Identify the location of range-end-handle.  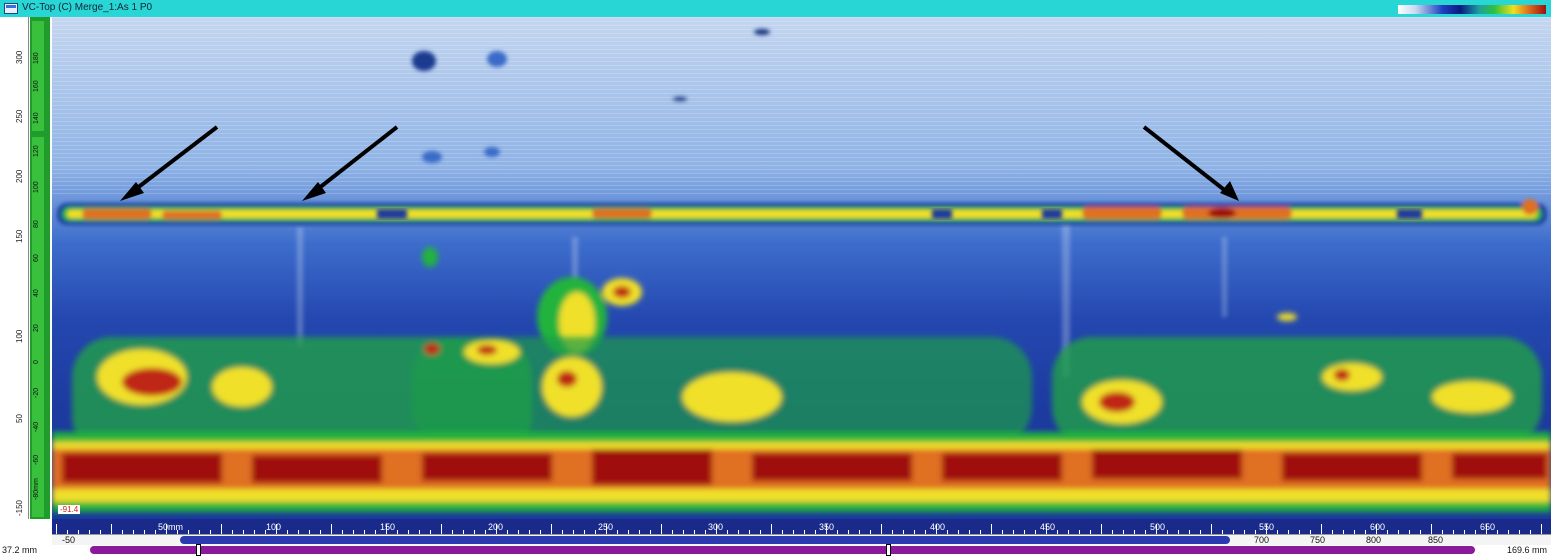
(888, 550).